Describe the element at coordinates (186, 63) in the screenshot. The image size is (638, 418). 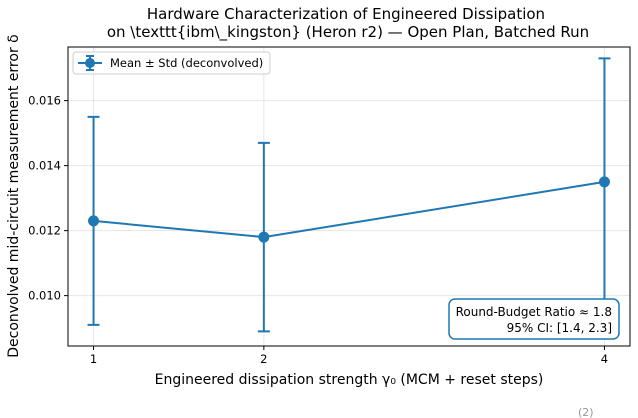
I see `legend-label: Mean ± Std (deconvolved)` at that location.